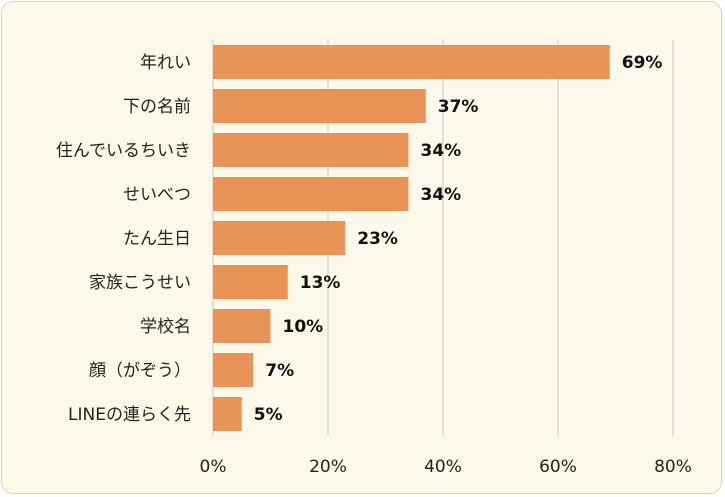  I want to click on x-tick-label: 80%, so click(673, 467).